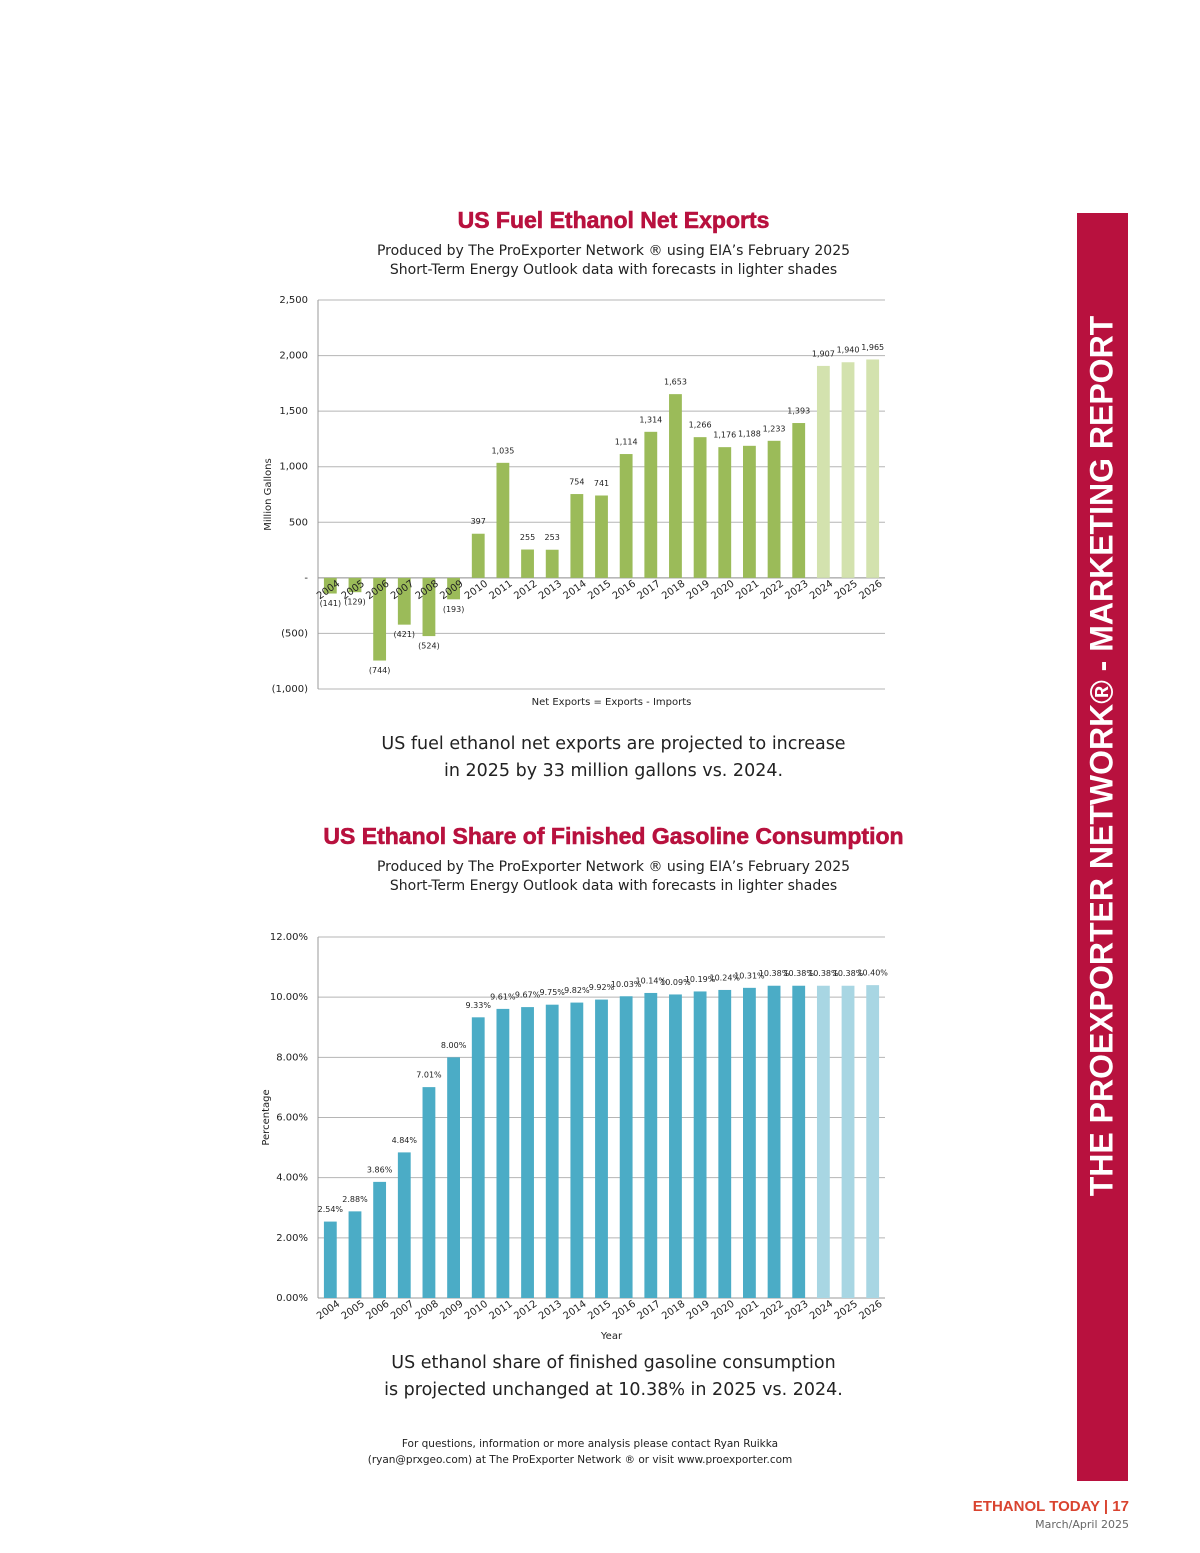  I want to click on x-tick-label: 2016, so click(624, 590).